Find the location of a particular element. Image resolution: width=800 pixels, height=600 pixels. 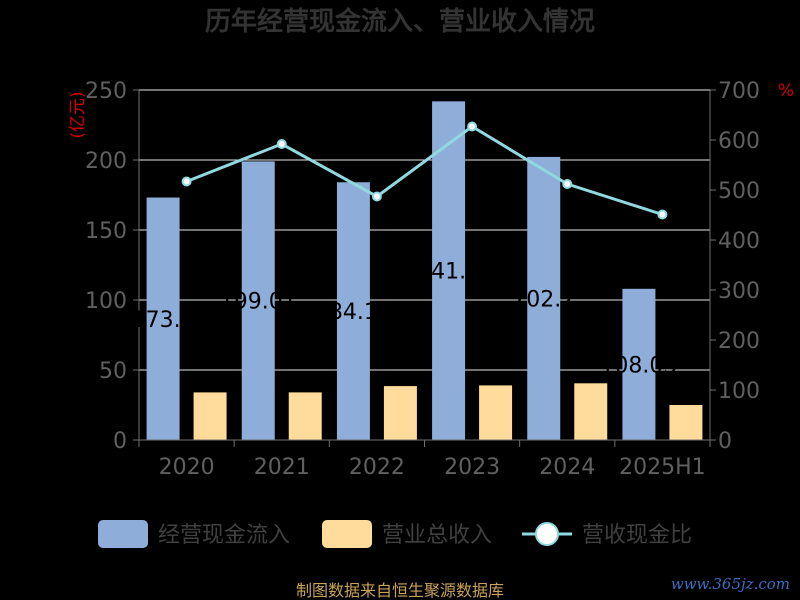

y-tick-right: 0 is located at coordinates (725, 441).